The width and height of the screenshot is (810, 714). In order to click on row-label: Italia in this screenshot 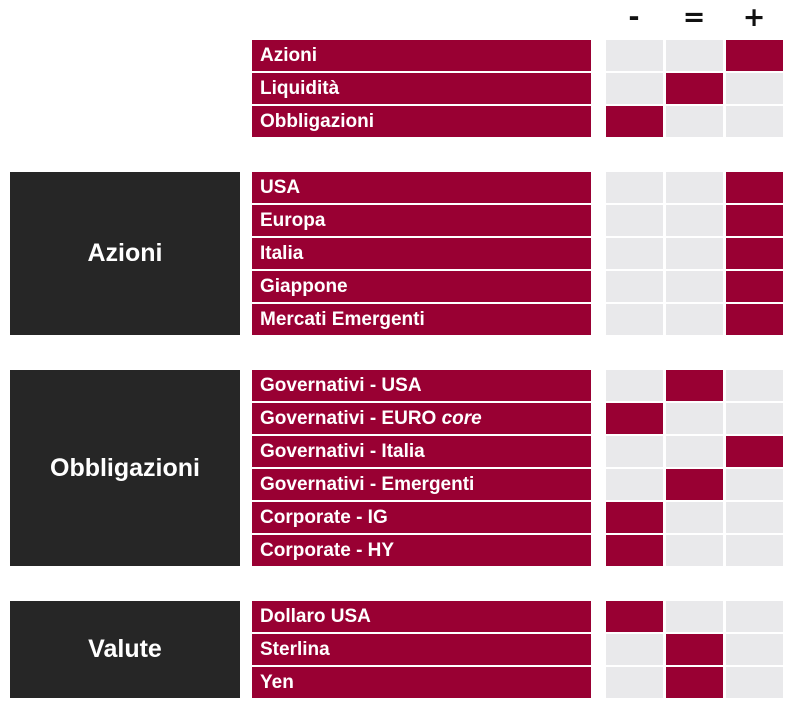, I will do `click(421, 253)`.